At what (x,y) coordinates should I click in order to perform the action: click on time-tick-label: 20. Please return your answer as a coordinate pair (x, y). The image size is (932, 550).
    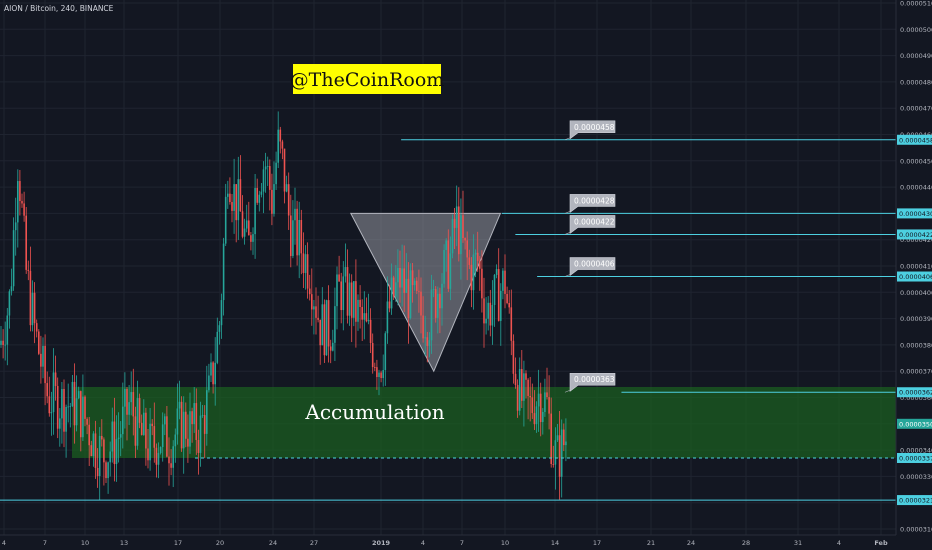
    Looking at the image, I should click on (220, 543).